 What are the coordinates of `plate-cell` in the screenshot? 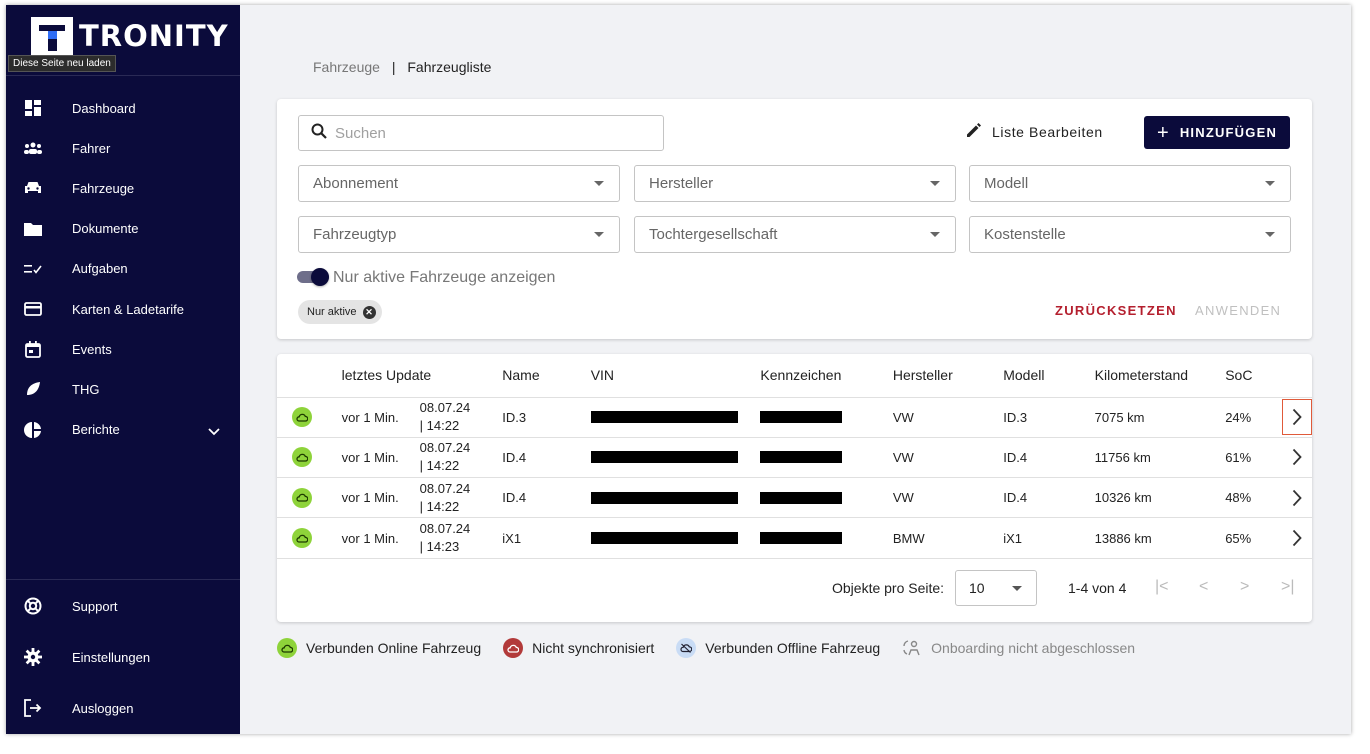 It's located at (826, 417).